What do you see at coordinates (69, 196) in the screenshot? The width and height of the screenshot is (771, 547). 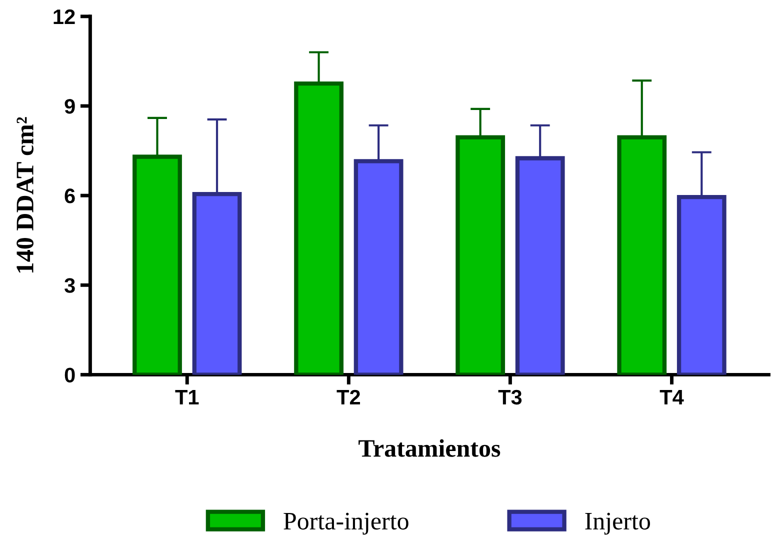 I see `y-tick-label: 6` at bounding box center [69, 196].